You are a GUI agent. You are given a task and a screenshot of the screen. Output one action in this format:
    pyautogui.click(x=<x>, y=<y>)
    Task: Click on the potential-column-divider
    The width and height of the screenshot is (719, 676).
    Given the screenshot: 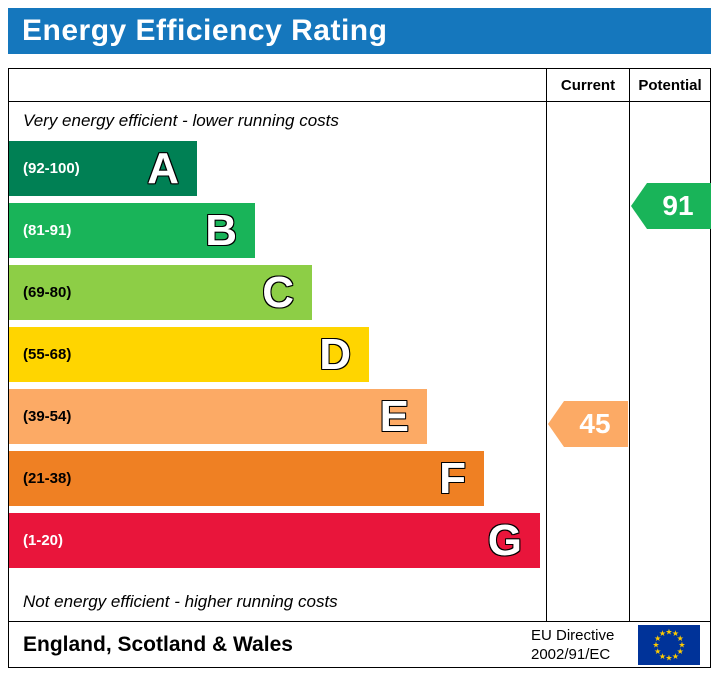 What is the action you would take?
    pyautogui.click(x=629, y=345)
    